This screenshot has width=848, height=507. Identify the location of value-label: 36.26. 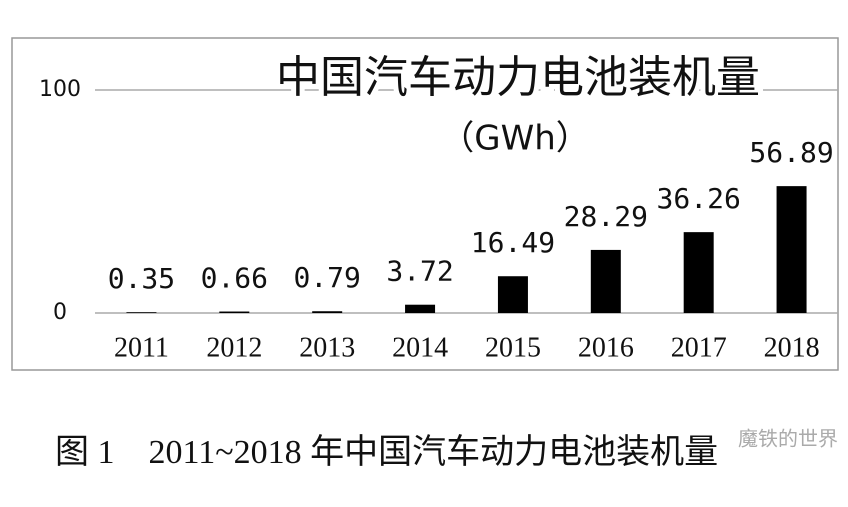
(699, 198).